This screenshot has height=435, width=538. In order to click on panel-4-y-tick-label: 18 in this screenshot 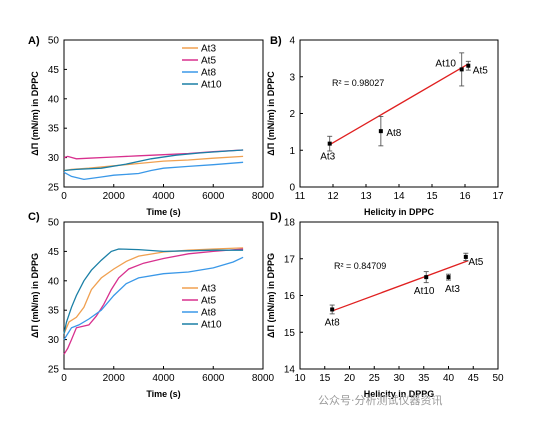, I will do `click(290, 223)`.